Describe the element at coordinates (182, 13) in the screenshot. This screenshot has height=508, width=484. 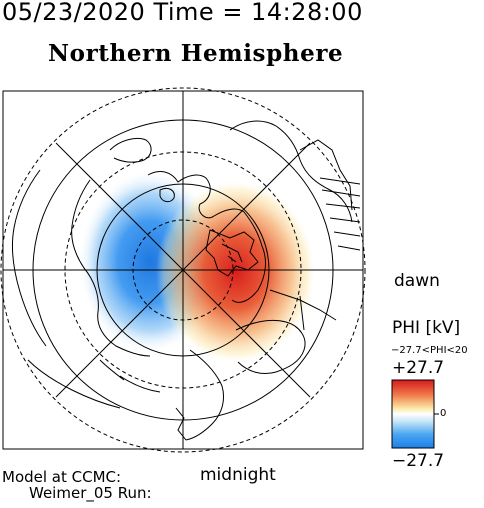
I see `time-title: 05/23/2020 Time = 14:28:00` at that location.